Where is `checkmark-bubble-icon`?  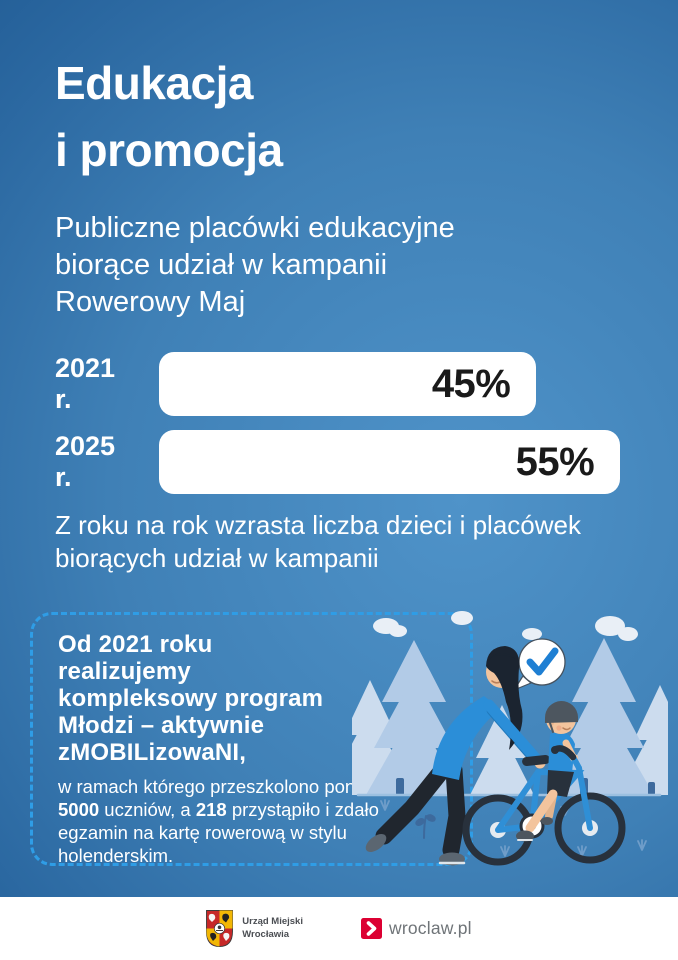
checkmark-bubble-icon is located at coordinates (539, 665).